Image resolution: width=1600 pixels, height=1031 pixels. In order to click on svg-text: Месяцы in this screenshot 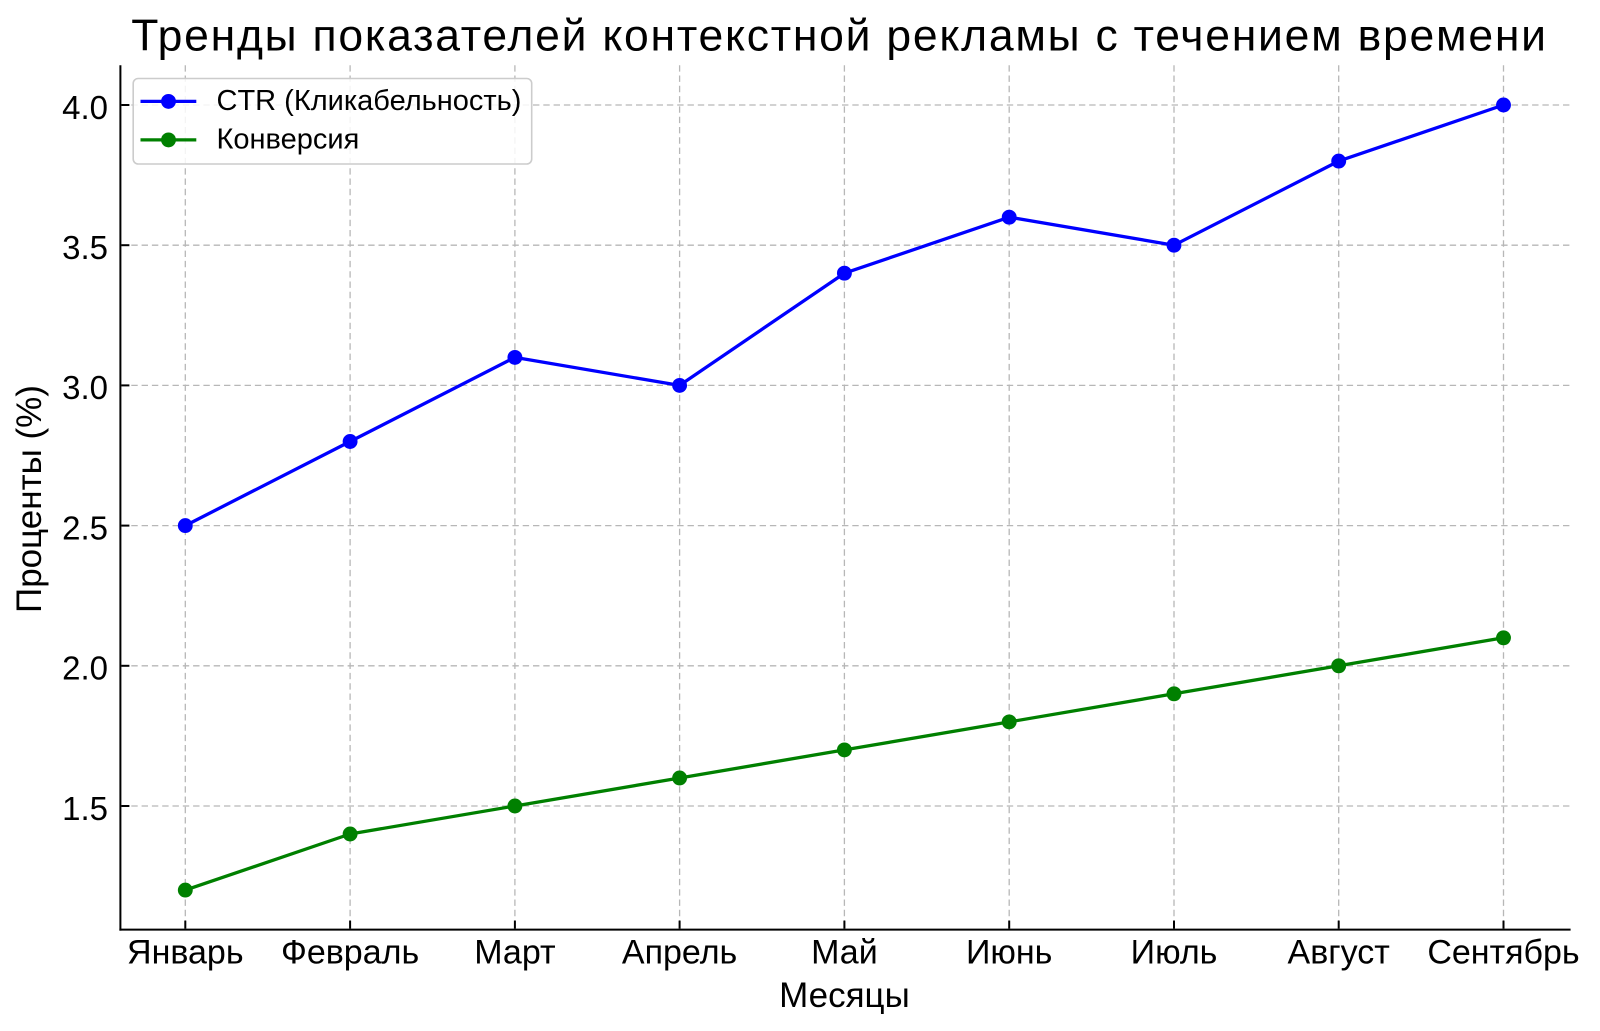, I will do `click(844, 995)`.